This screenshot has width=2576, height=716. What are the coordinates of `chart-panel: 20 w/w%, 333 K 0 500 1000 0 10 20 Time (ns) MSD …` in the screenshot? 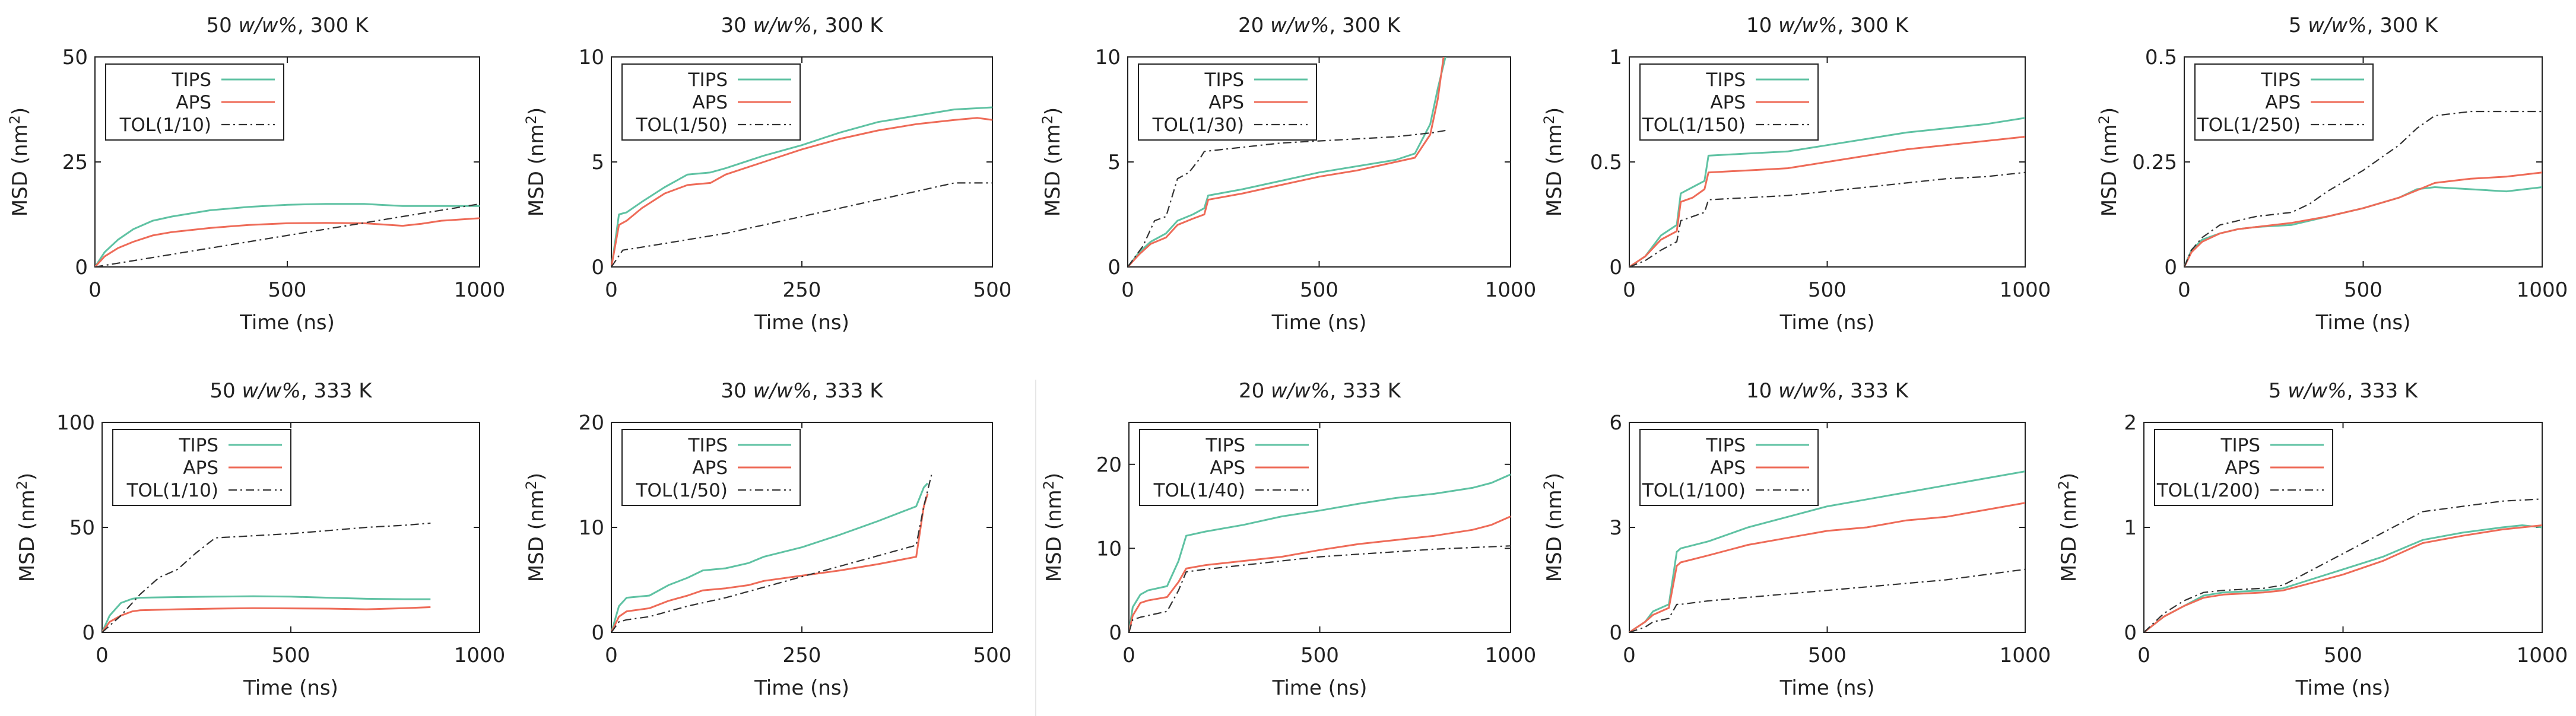 It's located at (1288, 539).